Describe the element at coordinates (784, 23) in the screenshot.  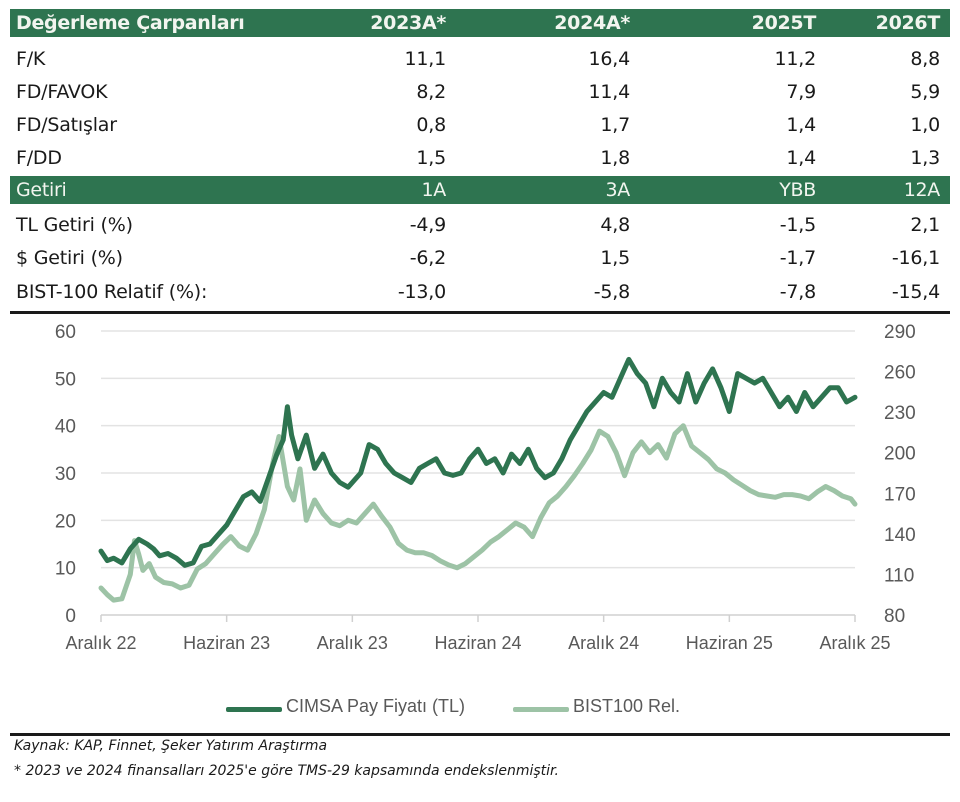
I see `valuation-header-col-2025: 2025T` at that location.